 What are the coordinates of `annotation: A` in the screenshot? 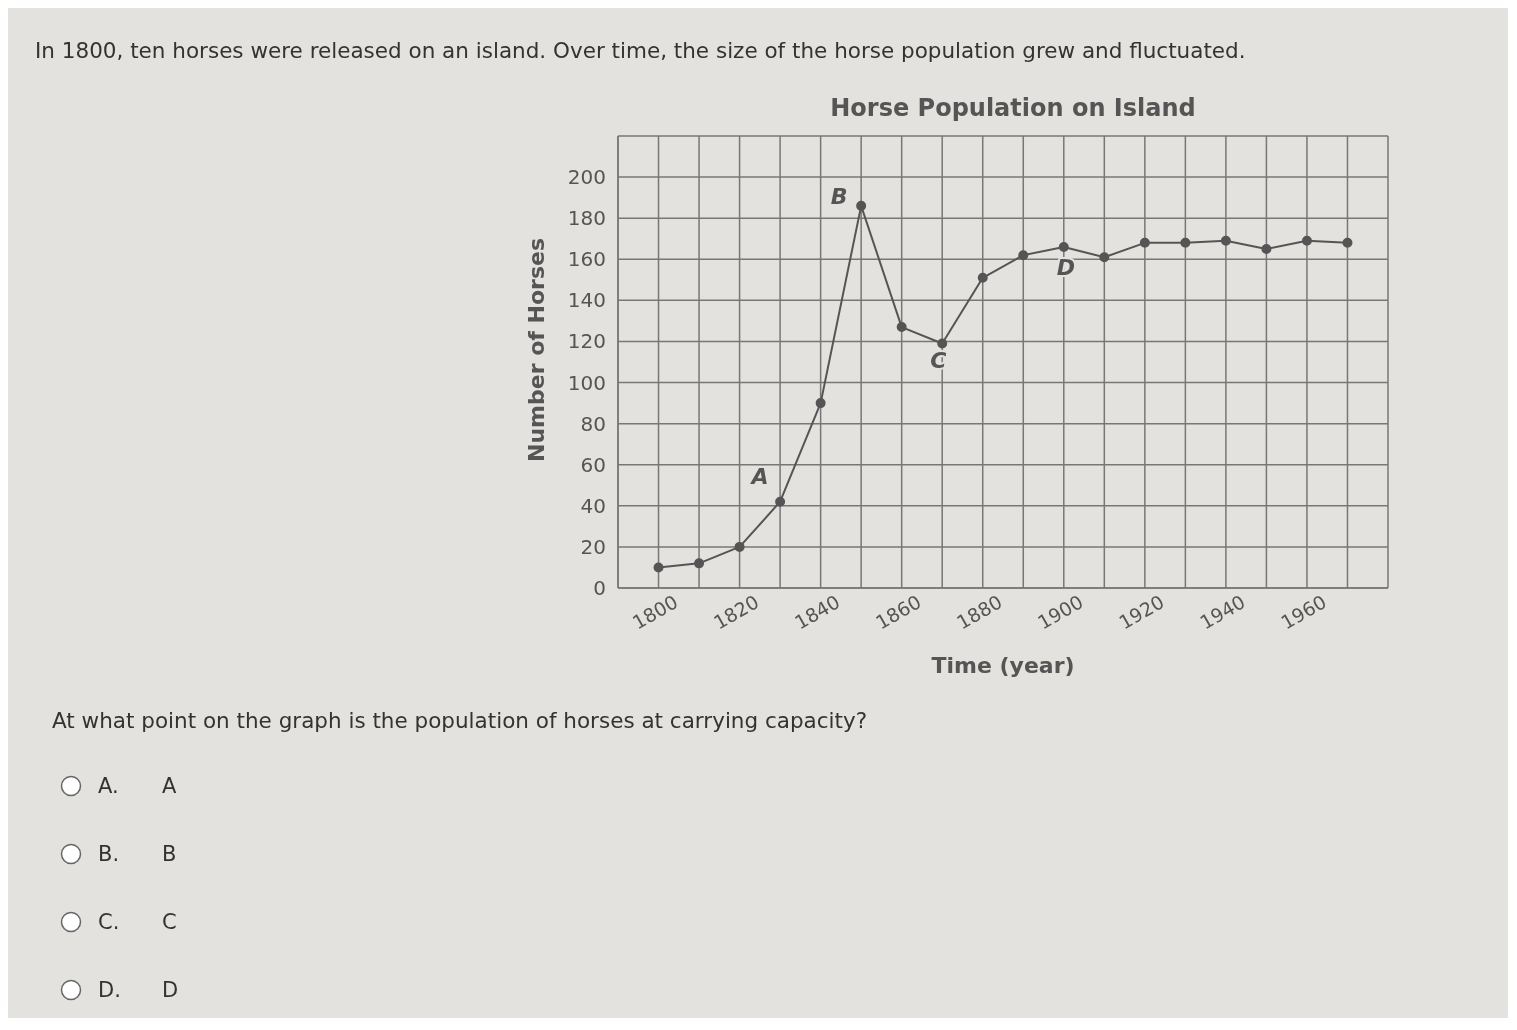 It's located at (759, 476).